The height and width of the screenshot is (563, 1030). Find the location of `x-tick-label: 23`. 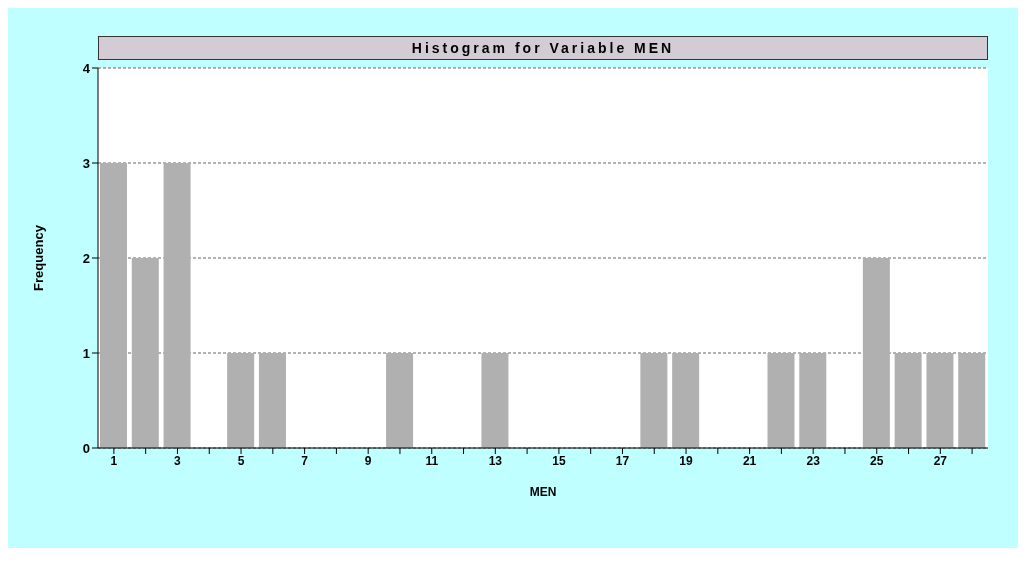

x-tick-label: 23 is located at coordinates (813, 460).